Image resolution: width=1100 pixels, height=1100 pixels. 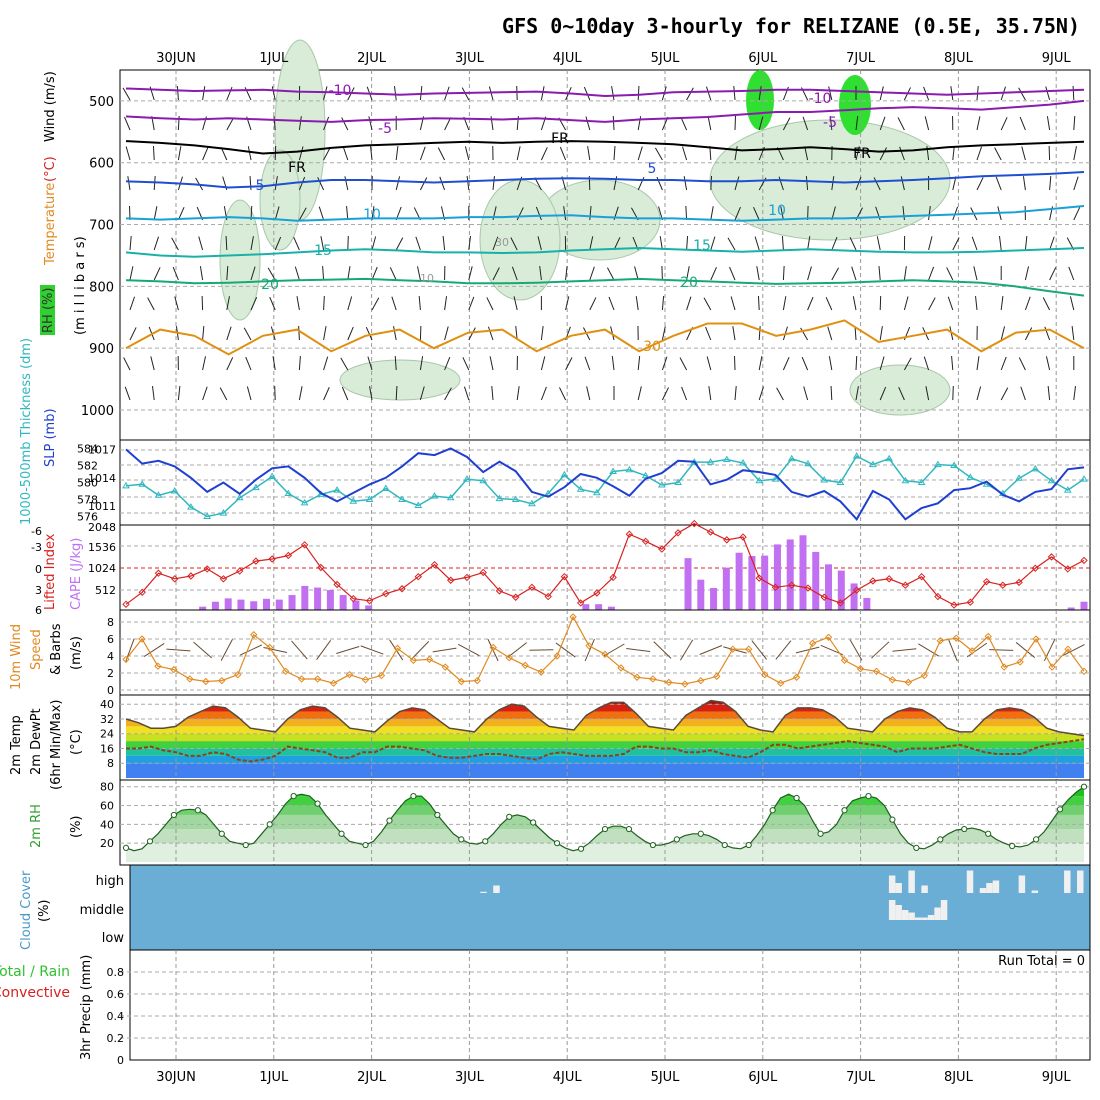 I want to click on rh-high-region, so click(x=760, y=100).